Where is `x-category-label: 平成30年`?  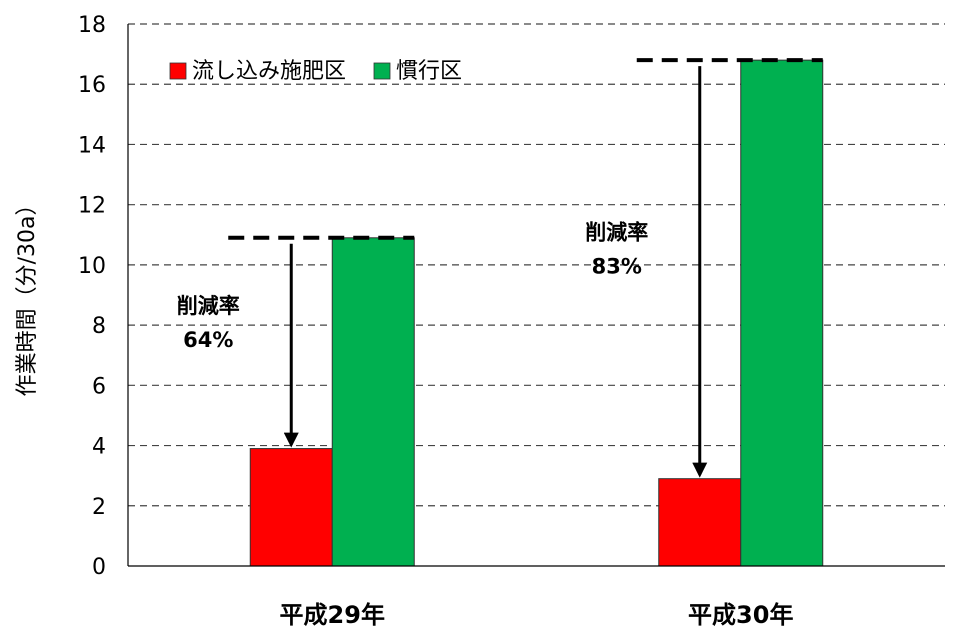 x-category-label: 平成30年 is located at coordinates (740, 615).